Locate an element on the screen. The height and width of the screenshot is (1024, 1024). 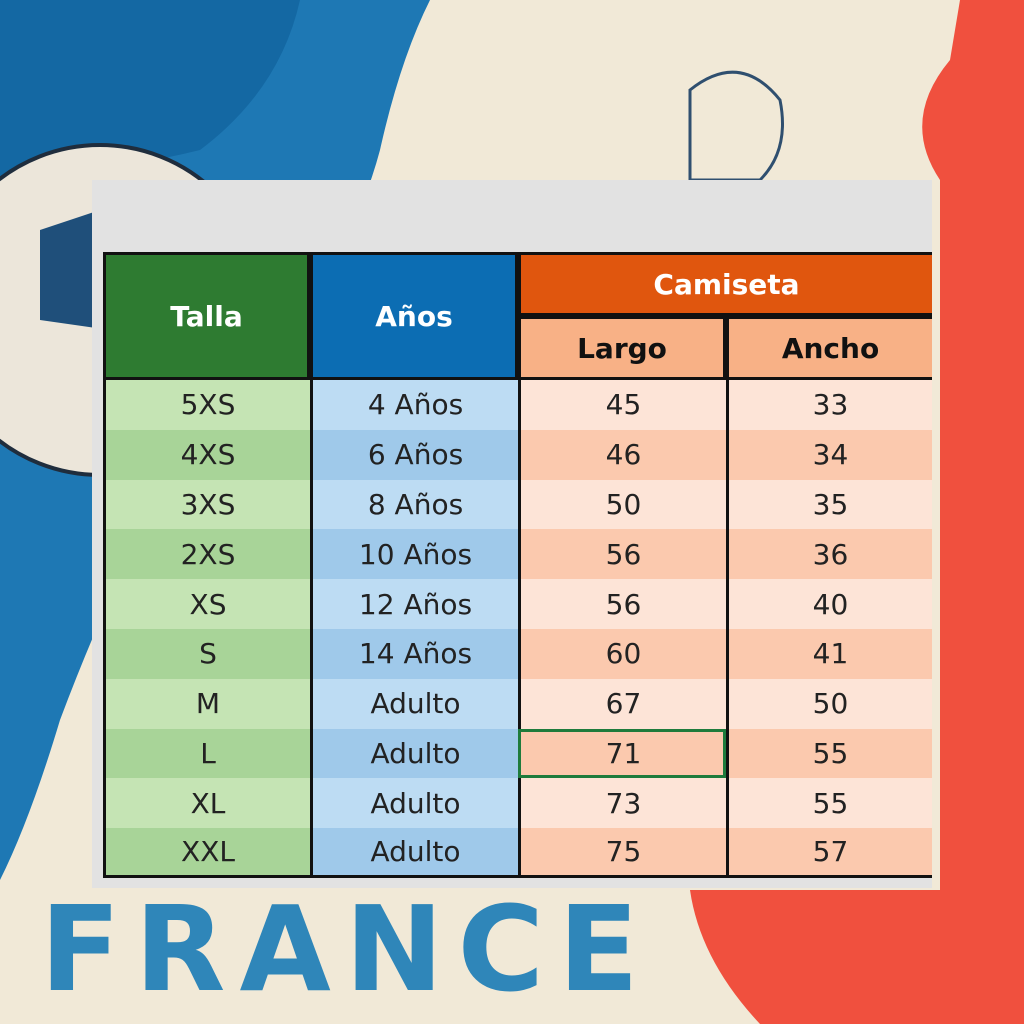
talla-cell: XL is located at coordinates (206, 803).